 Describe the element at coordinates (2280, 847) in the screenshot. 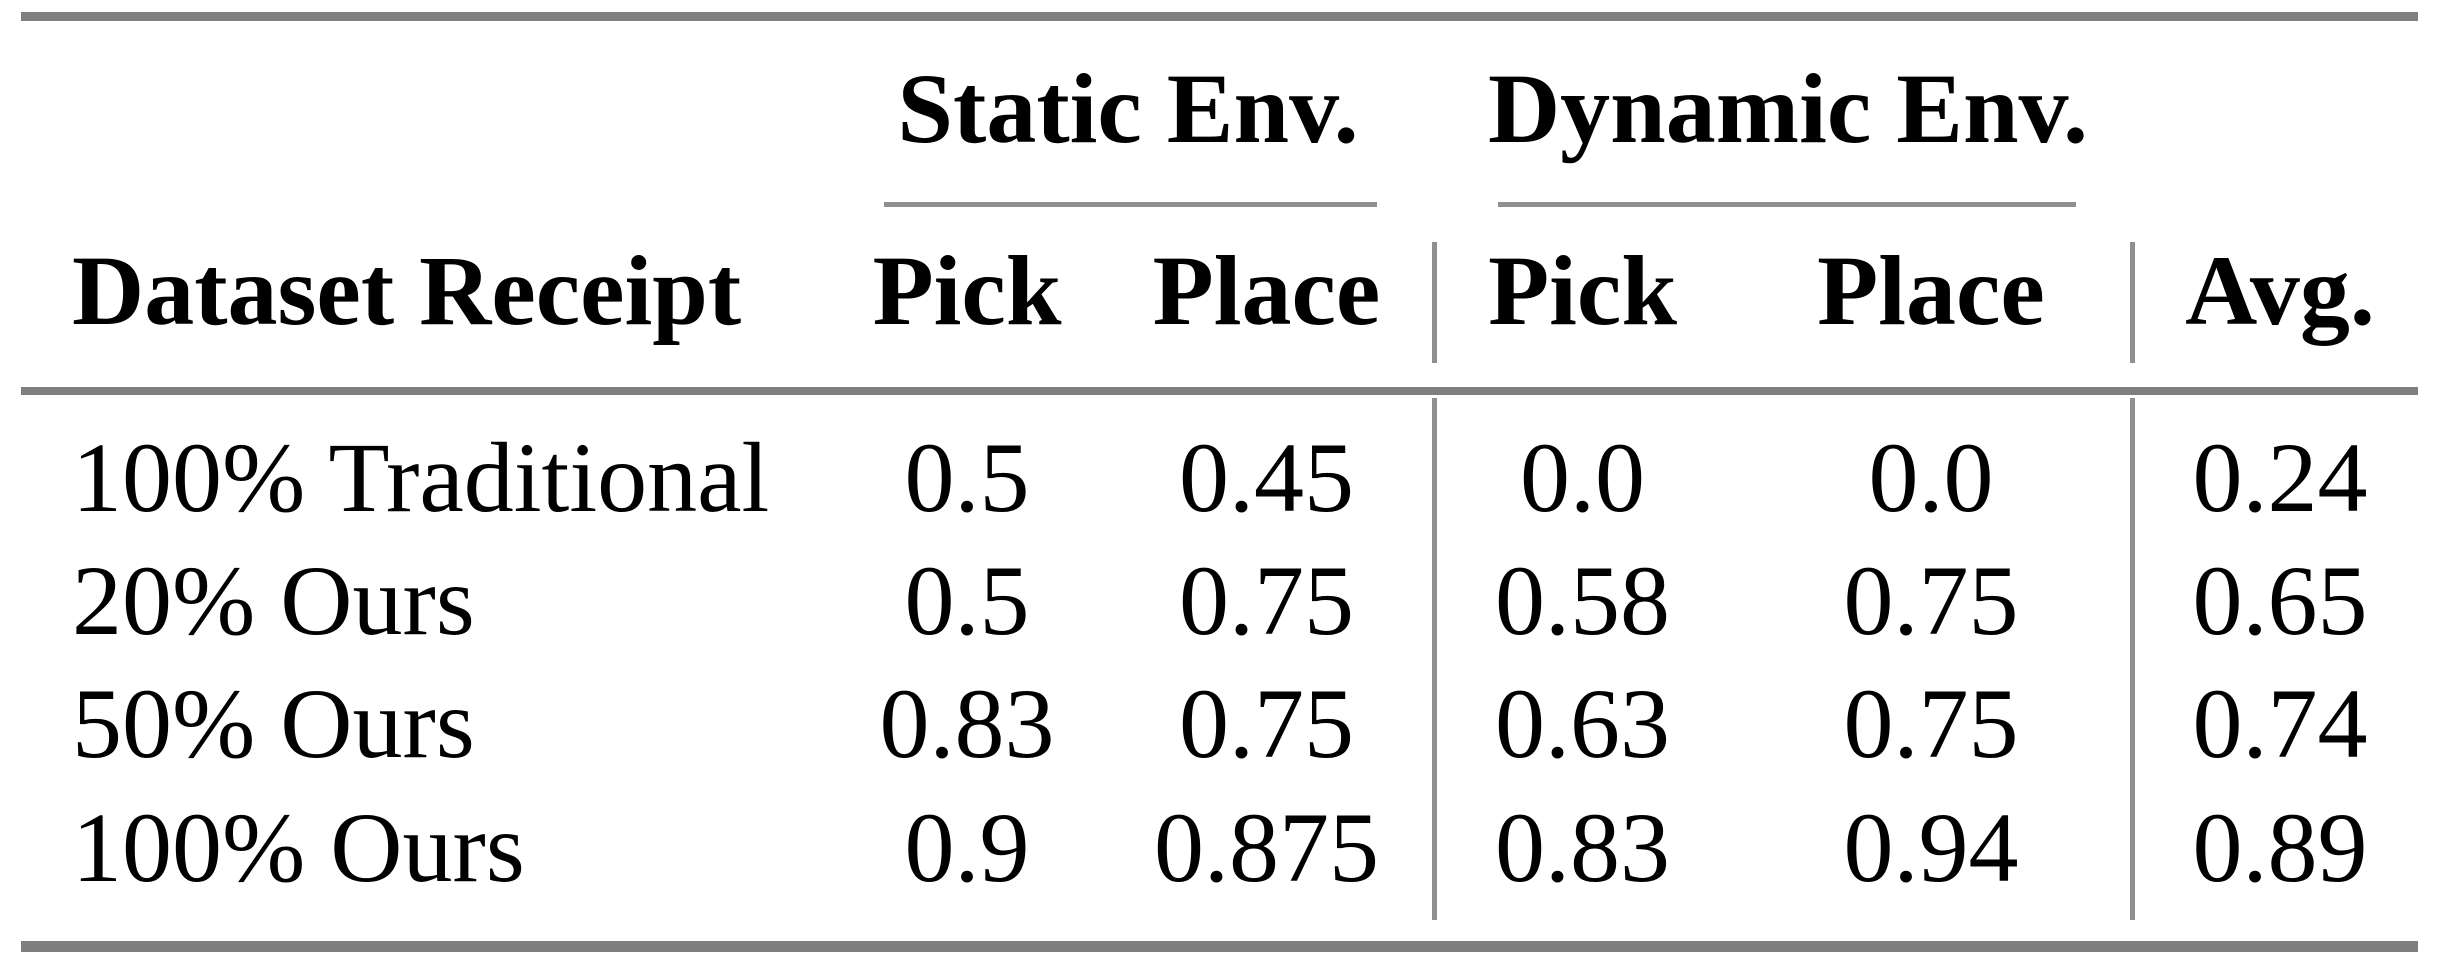

I see `cell-avg: 0.89` at that location.